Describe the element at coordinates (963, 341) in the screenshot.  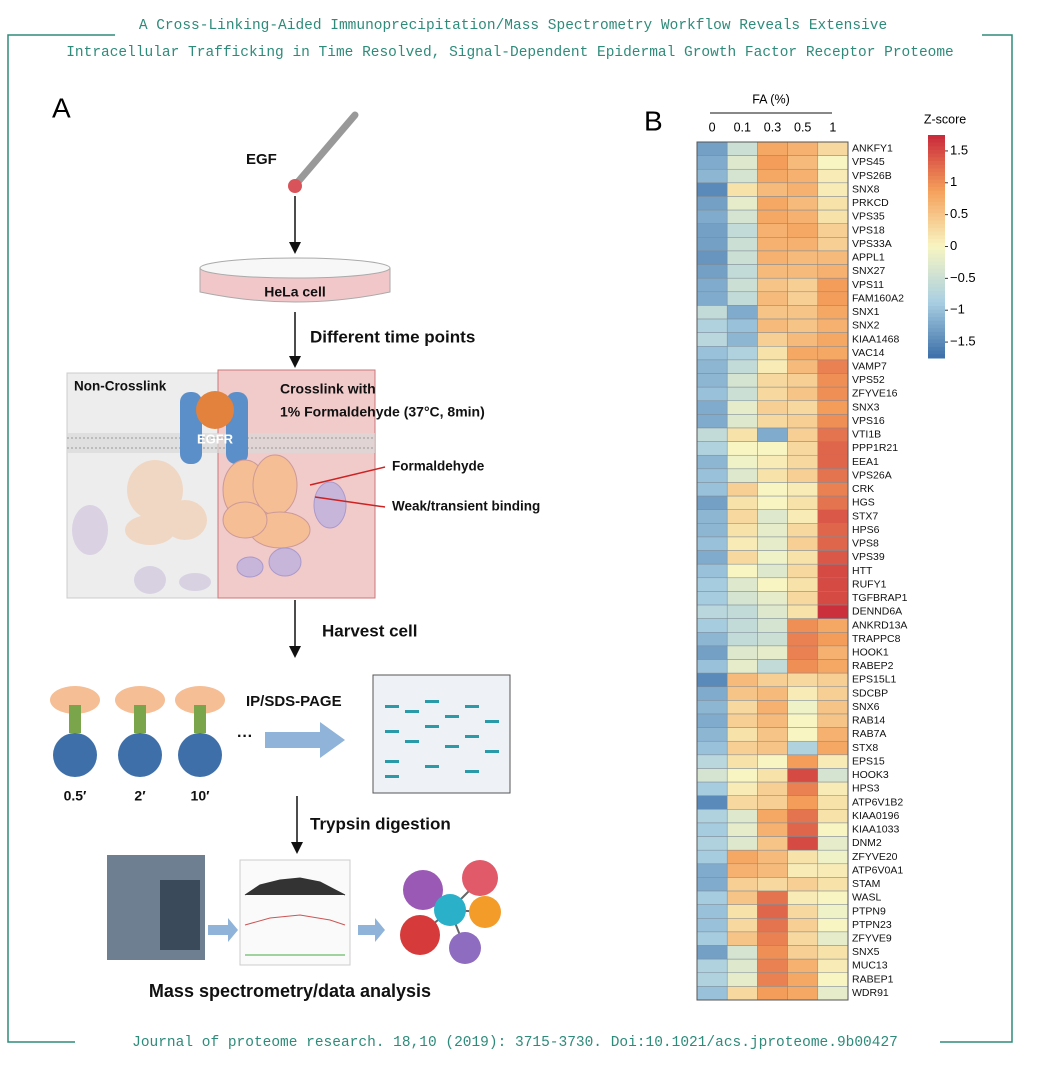
I see `colorbar-tick-label: −1.5` at that location.